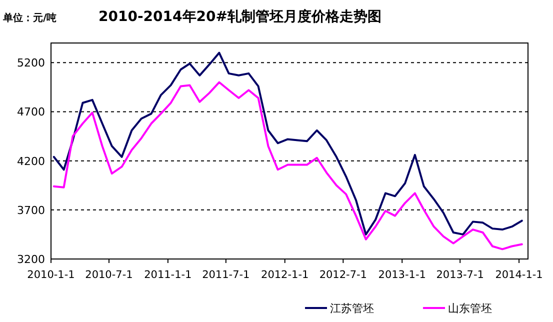 This screenshot has width=553, height=322. I want to click on x-tick-label: 2011-7-1, so click(226, 275).